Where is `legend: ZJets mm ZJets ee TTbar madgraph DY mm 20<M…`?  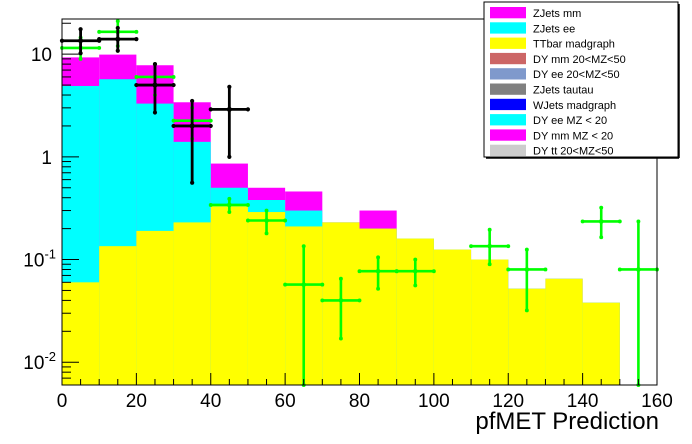
legend: ZJets mm ZJets ee TTbar madgraph DY mm 20<M… is located at coordinates (581, 80).